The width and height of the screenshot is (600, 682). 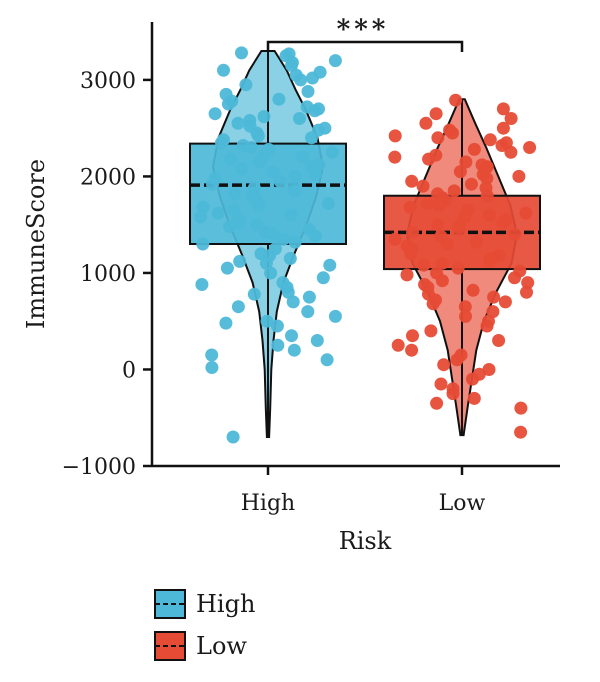 I want to click on y-tick-label: −1000, so click(x=99, y=467).